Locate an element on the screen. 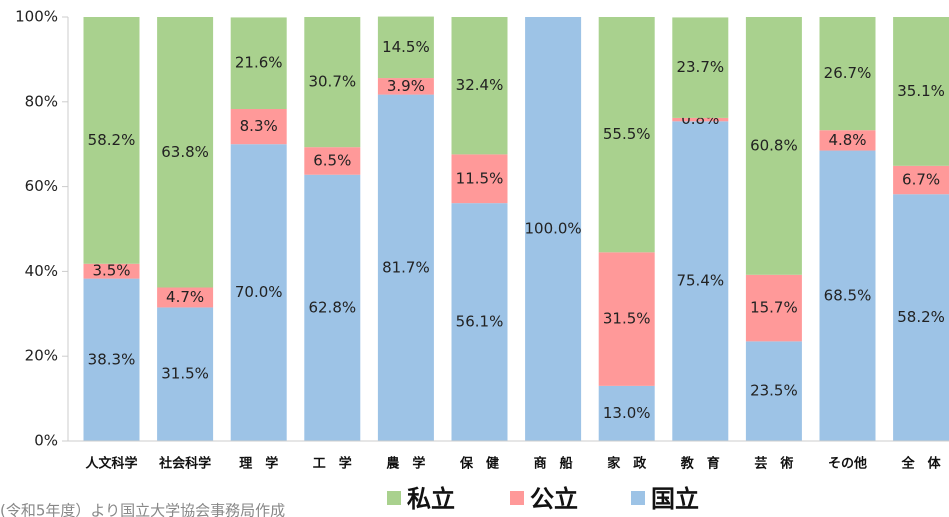 This screenshot has width=949, height=517. x-tick-label: 全 体 is located at coordinates (921, 464).